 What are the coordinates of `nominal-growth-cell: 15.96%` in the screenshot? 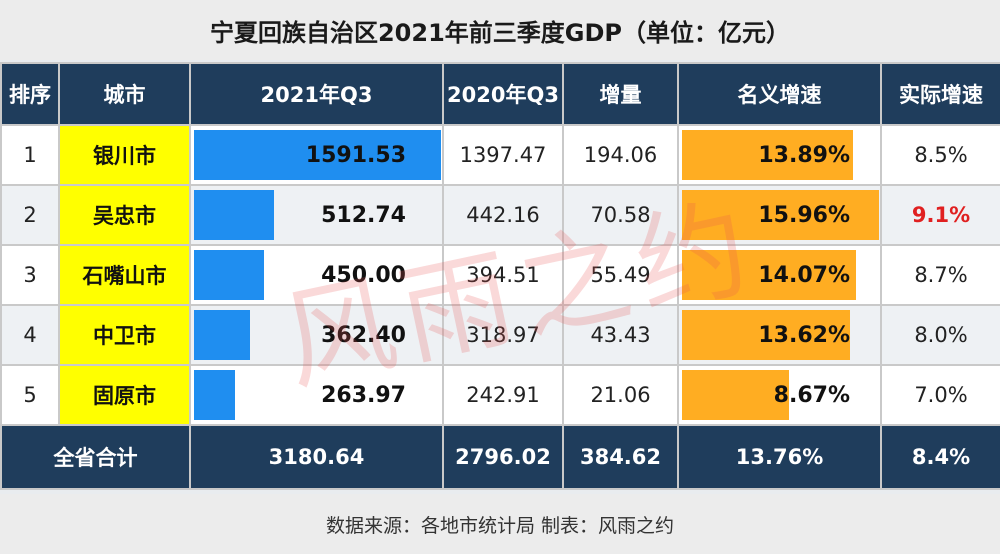 It's located at (779, 215).